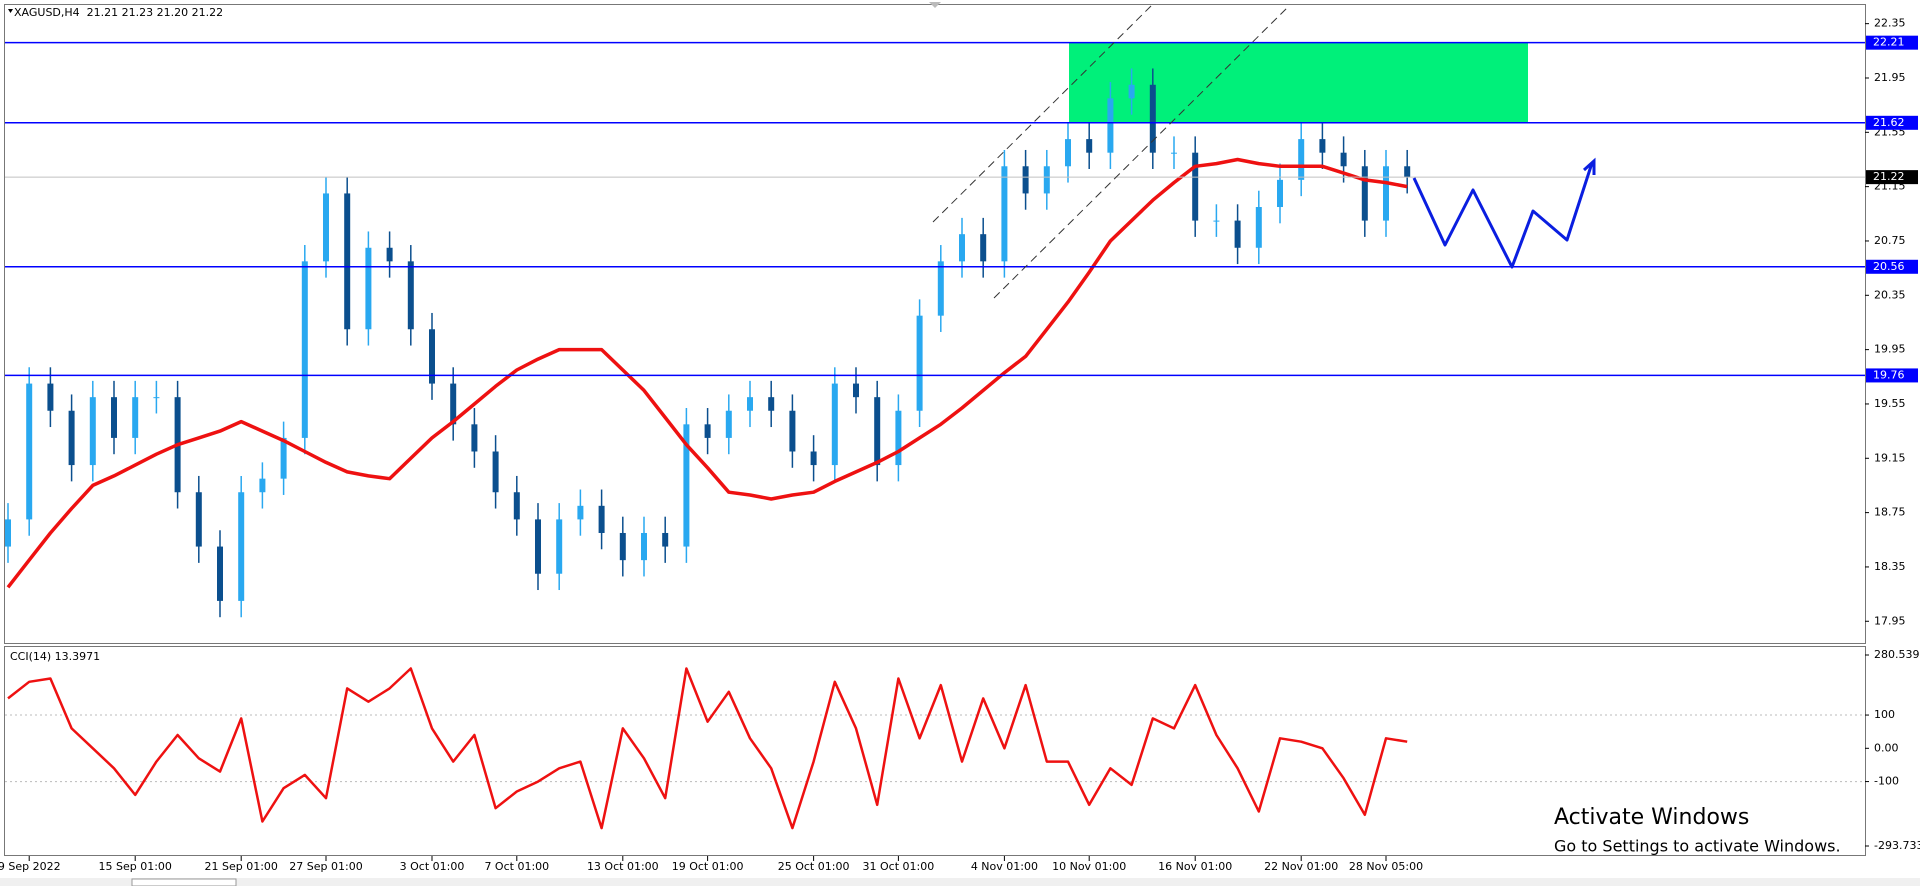  I want to click on y-tick-label: 280.539, so click(1897, 654).